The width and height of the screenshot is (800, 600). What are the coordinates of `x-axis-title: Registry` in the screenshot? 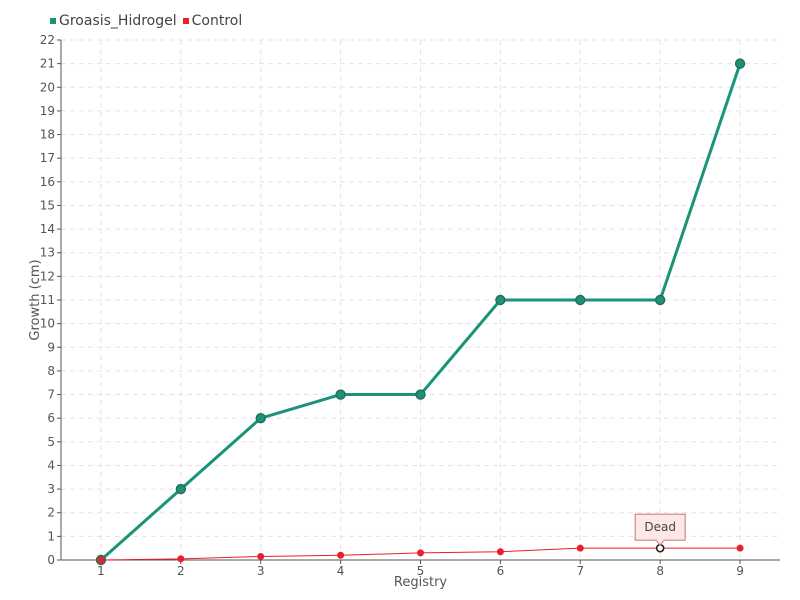 It's located at (421, 582).